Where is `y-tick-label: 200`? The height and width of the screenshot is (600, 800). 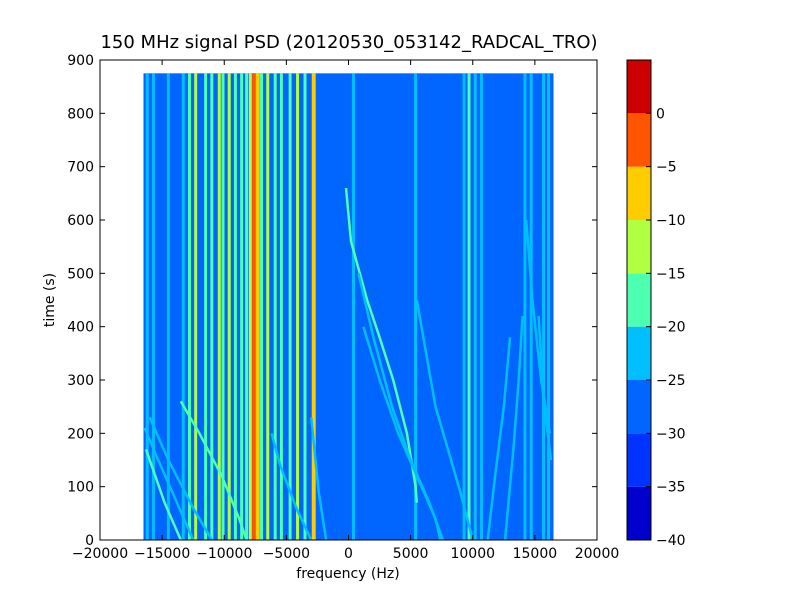 y-tick-label: 200 is located at coordinates (80, 434).